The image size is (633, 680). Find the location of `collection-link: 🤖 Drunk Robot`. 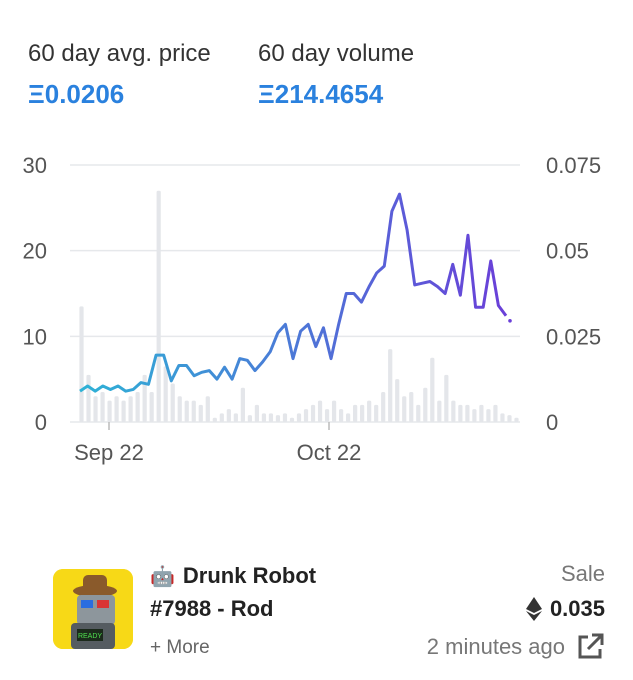

collection-link: 🤖 Drunk Robot is located at coordinates (233, 576).